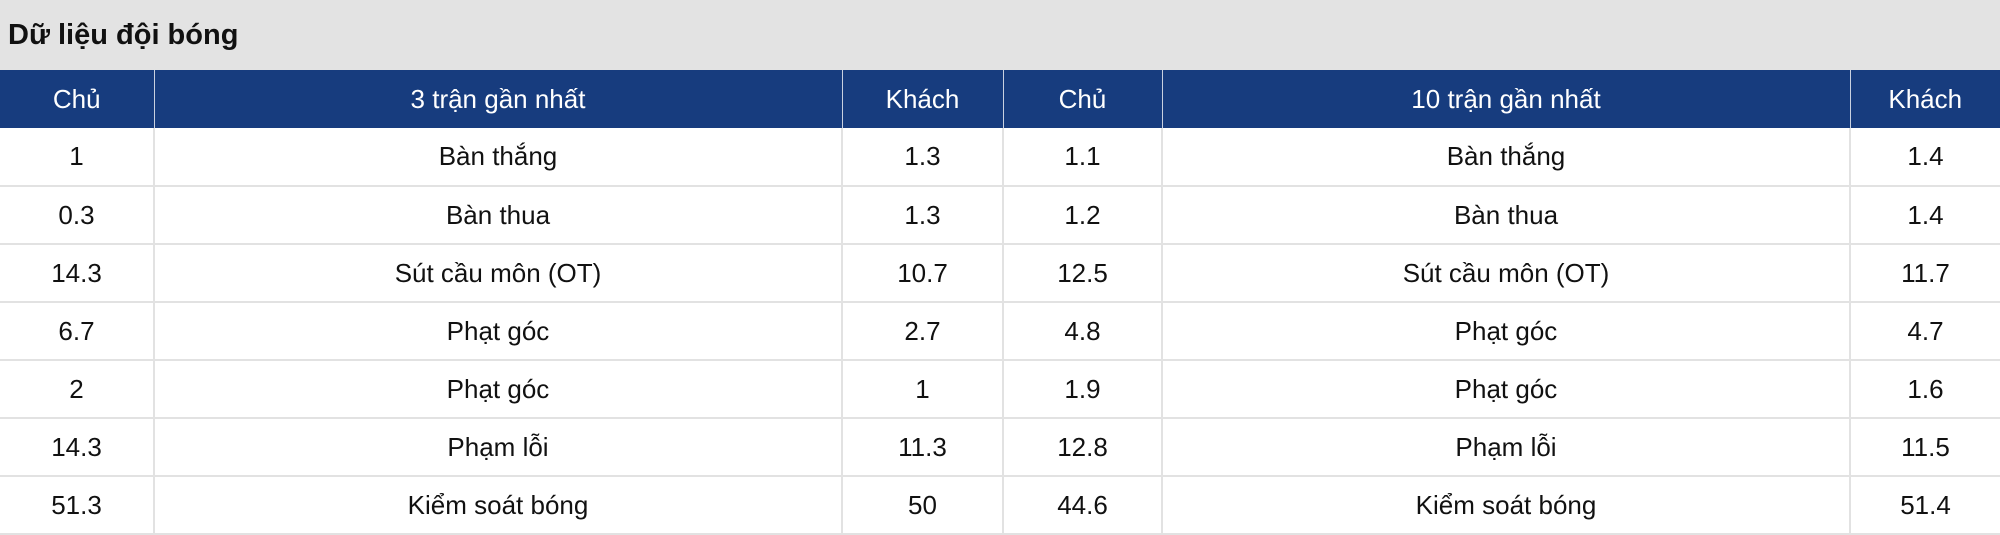 This screenshot has height=535, width=2000. I want to click on column-header-stat-3: 3 trận gần nhất, so click(497, 99).